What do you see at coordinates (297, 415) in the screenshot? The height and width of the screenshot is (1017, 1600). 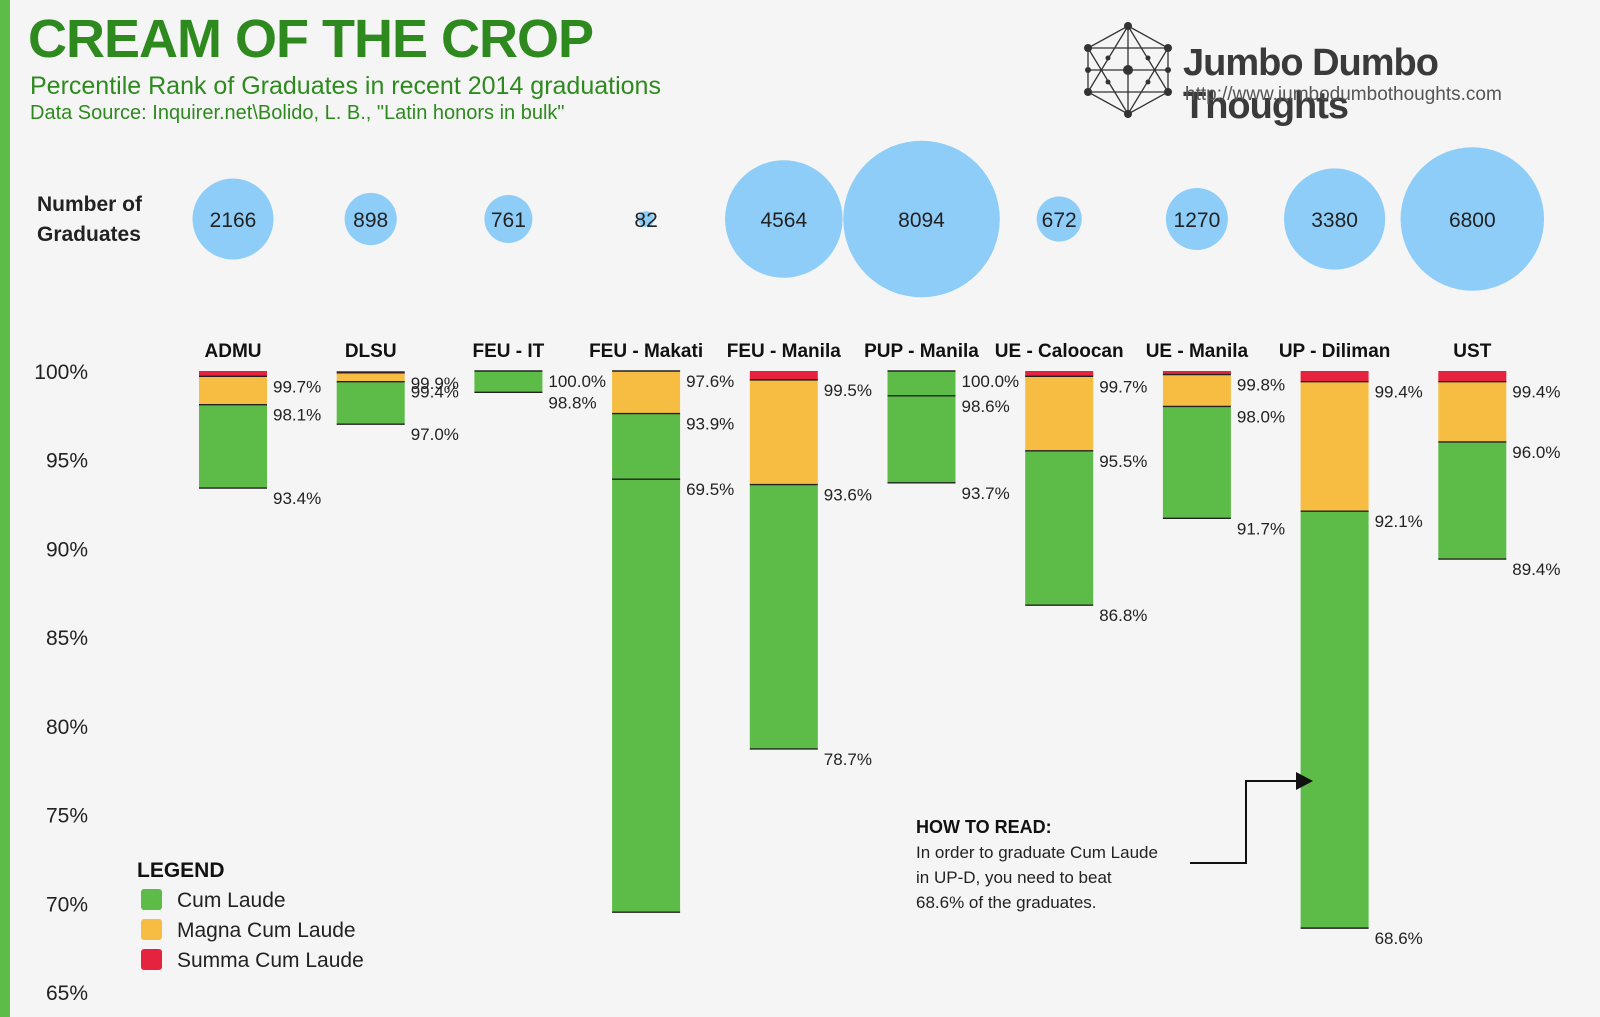 I see `threshold-label: 98.1%` at bounding box center [297, 415].